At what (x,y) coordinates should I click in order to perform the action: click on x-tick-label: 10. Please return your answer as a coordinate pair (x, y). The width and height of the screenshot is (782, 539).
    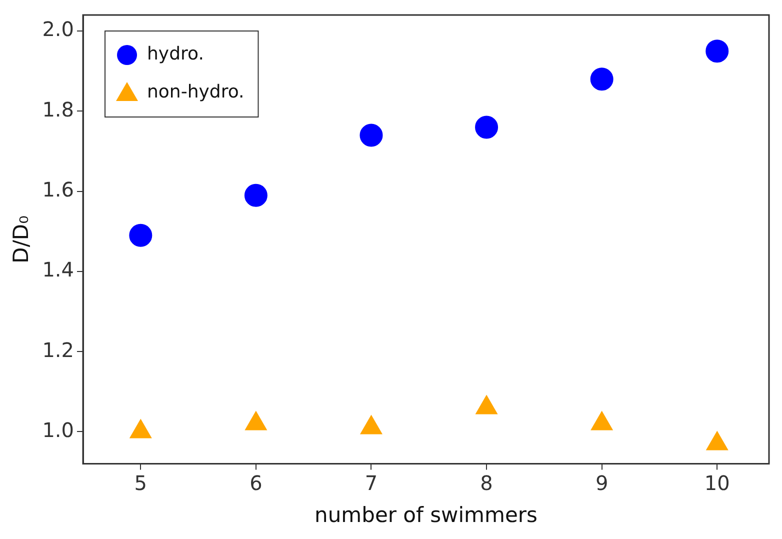
    Looking at the image, I should click on (717, 483).